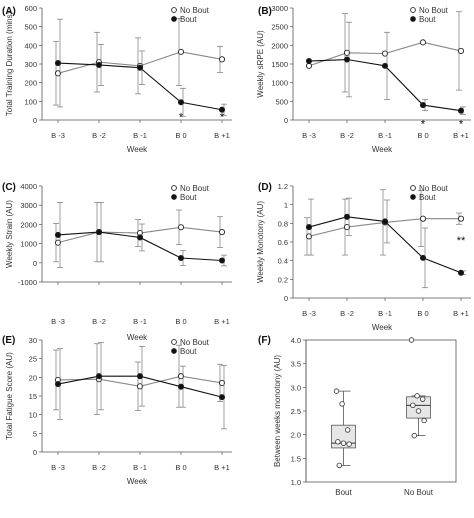 This screenshot has width=474, height=518. I want to click on panel-label: (F), so click(264, 340).